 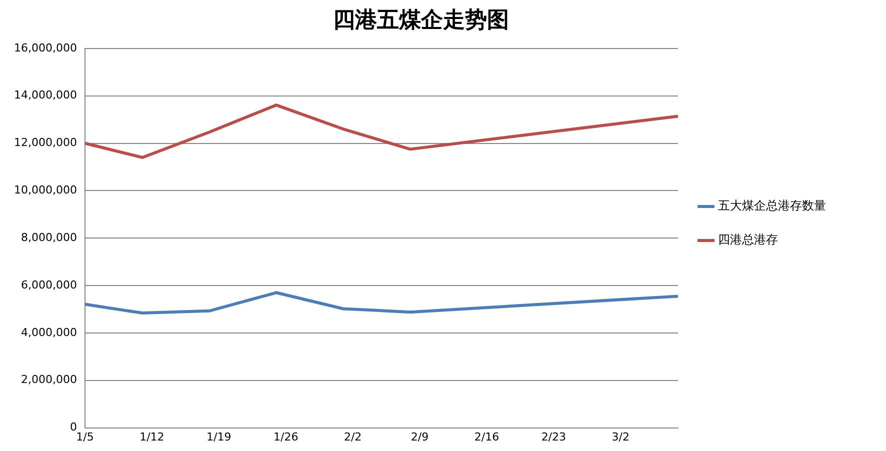 What do you see at coordinates (487, 437) in the screenshot?
I see `x-tick-label: 2/16` at bounding box center [487, 437].